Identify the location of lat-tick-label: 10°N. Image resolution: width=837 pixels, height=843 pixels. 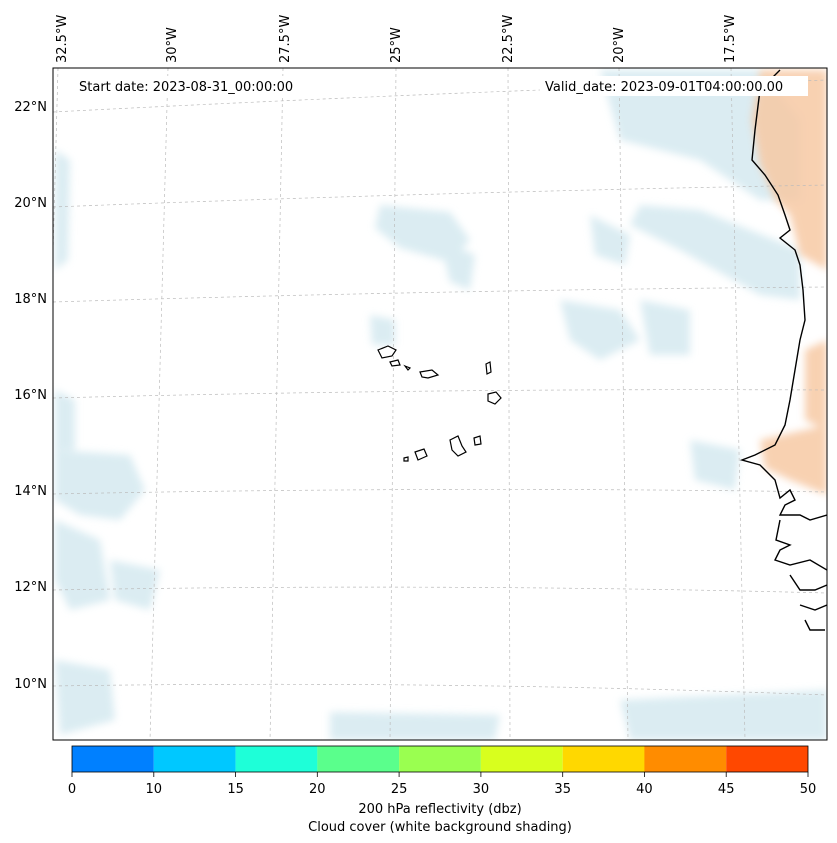
(30, 684).